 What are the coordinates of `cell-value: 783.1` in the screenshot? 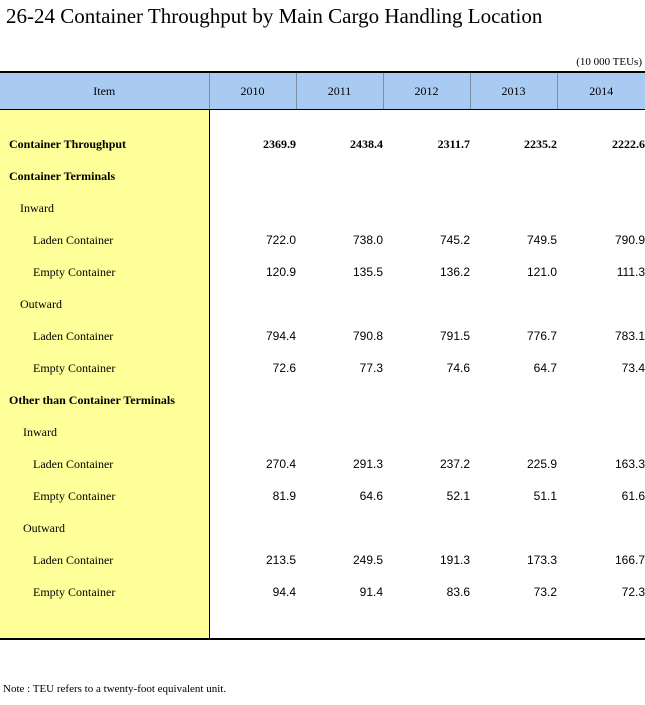 It's located at (629, 336).